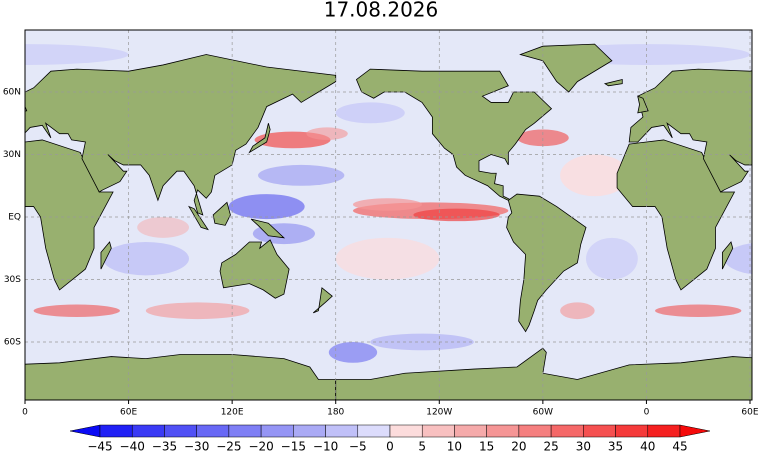 This screenshot has width=762, height=453. Describe the element at coordinates (358, 446) in the screenshot. I see `colorbar-label: −5` at that location.